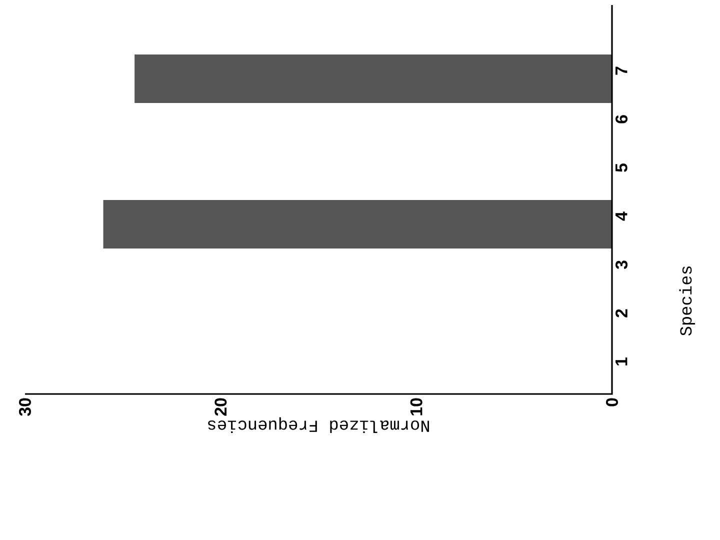  Describe the element at coordinates (220, 407) in the screenshot. I see `x-tick-label: 20` at that location.